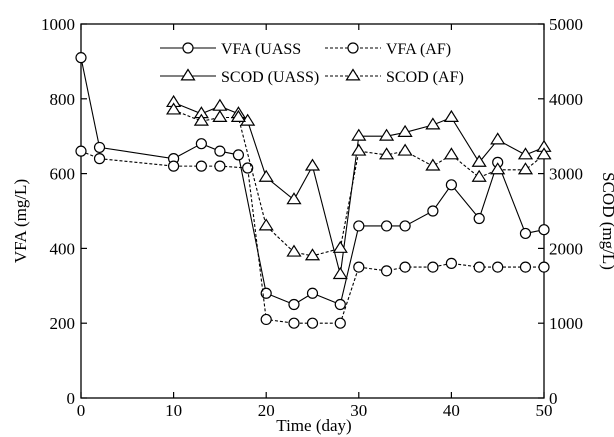  Describe the element at coordinates (173, 410) in the screenshot. I see `x-tick-label: 10` at that location.